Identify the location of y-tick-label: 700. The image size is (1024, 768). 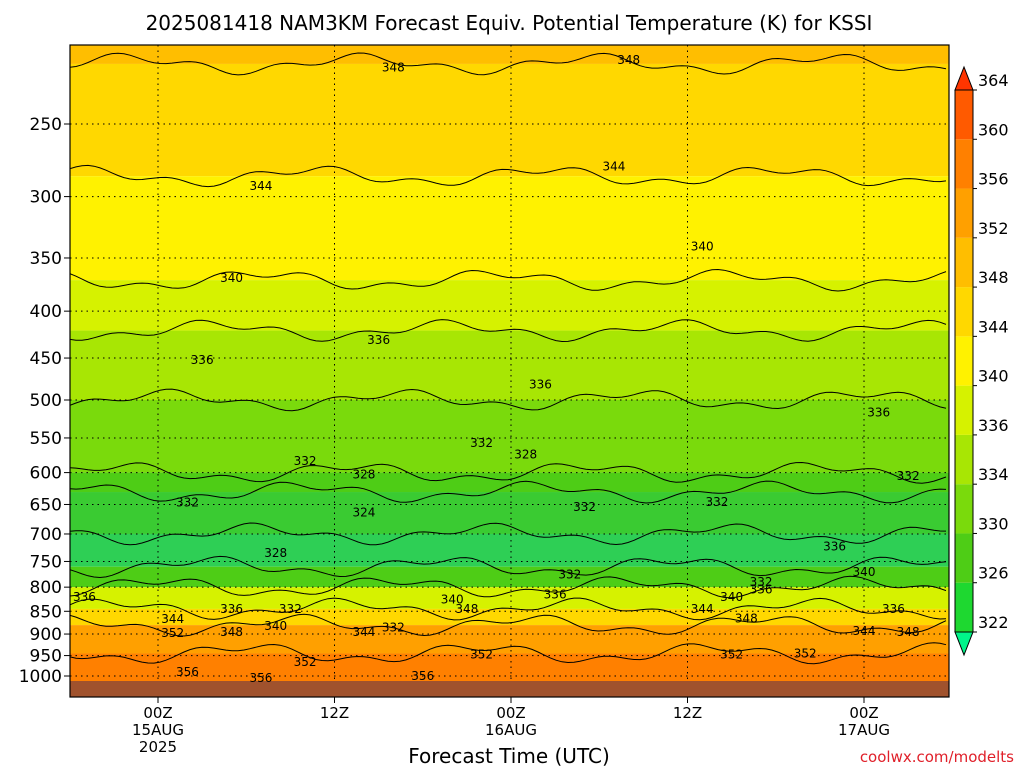
(46, 535).